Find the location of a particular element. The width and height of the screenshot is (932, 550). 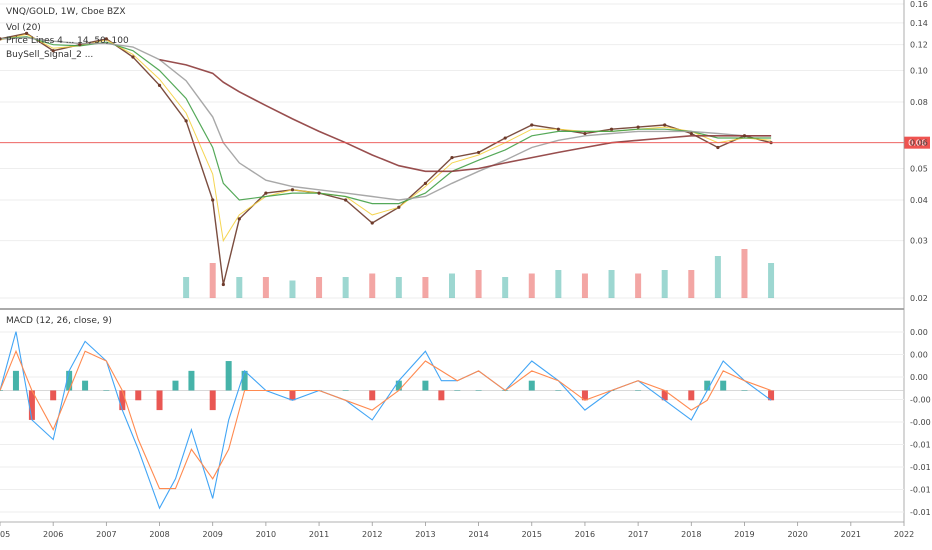

x-tick-label: 2015 is located at coordinates (532, 534).